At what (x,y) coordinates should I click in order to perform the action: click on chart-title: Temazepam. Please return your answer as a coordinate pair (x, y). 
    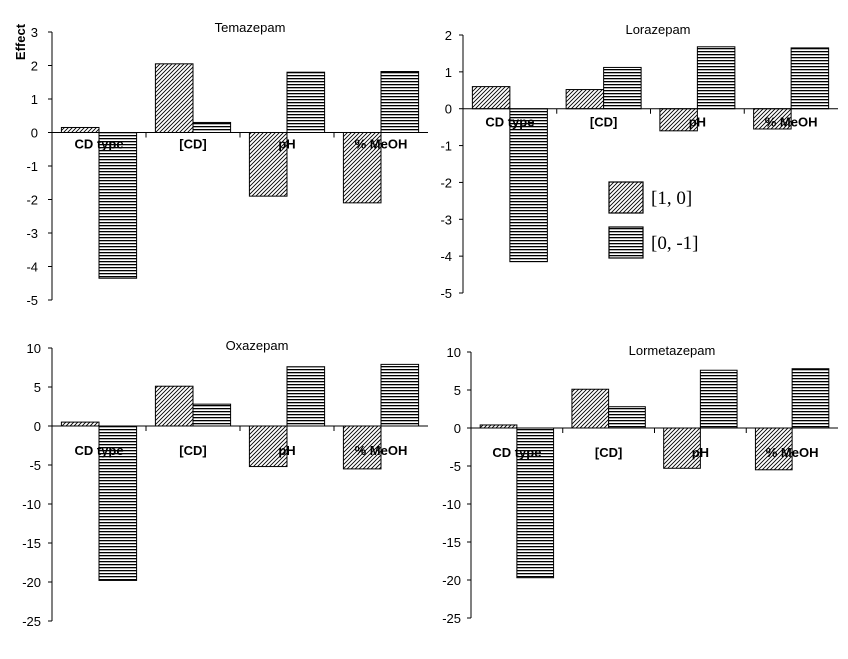
    Looking at the image, I should click on (250, 27).